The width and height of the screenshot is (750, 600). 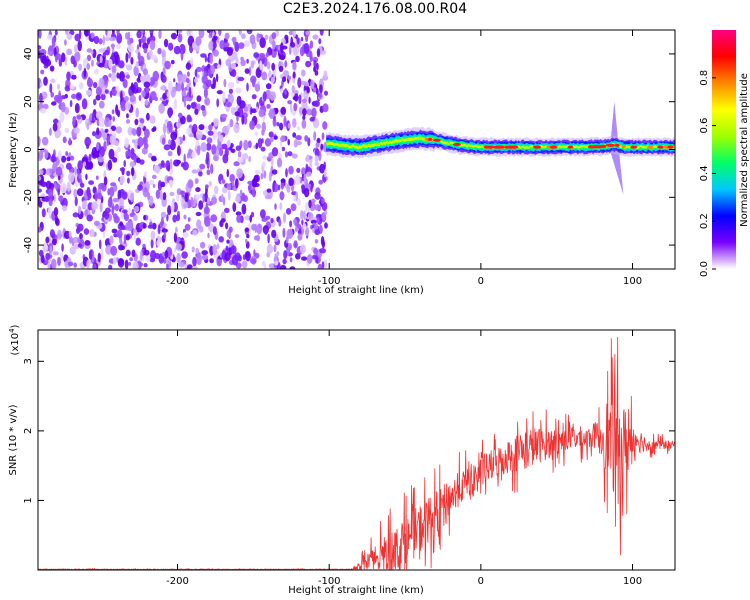 What do you see at coordinates (632, 581) in the screenshot?
I see `x-tick-label: 100` at bounding box center [632, 581].